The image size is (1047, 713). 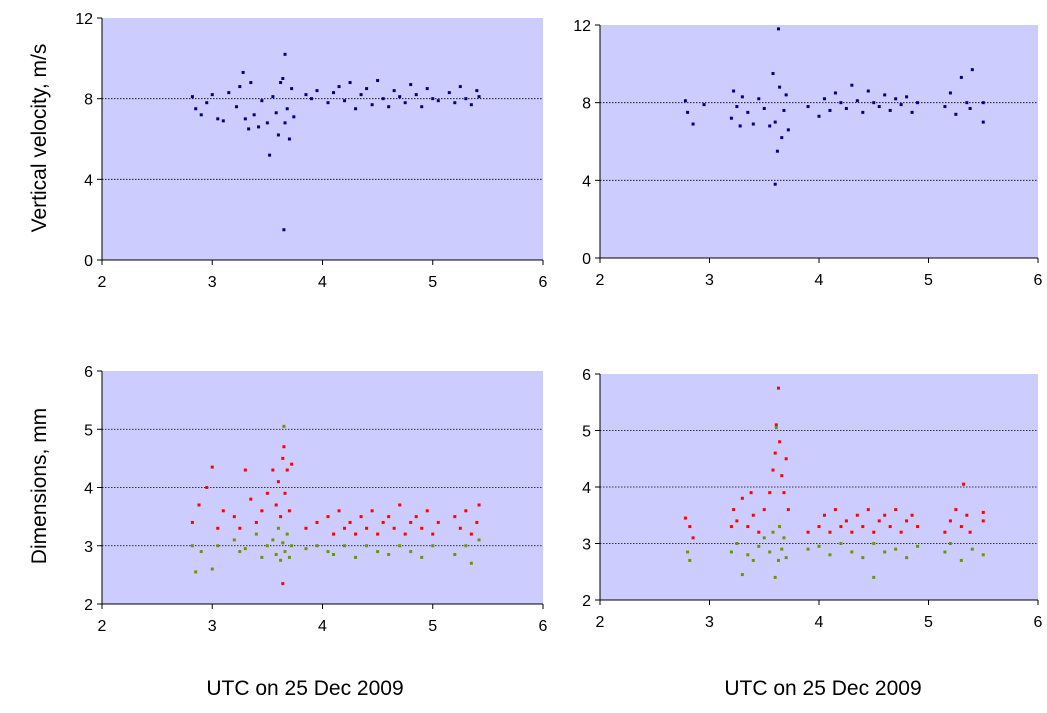 I want to click on y-axis-label-dimensions: Dimensions, mm, so click(x=39, y=486).